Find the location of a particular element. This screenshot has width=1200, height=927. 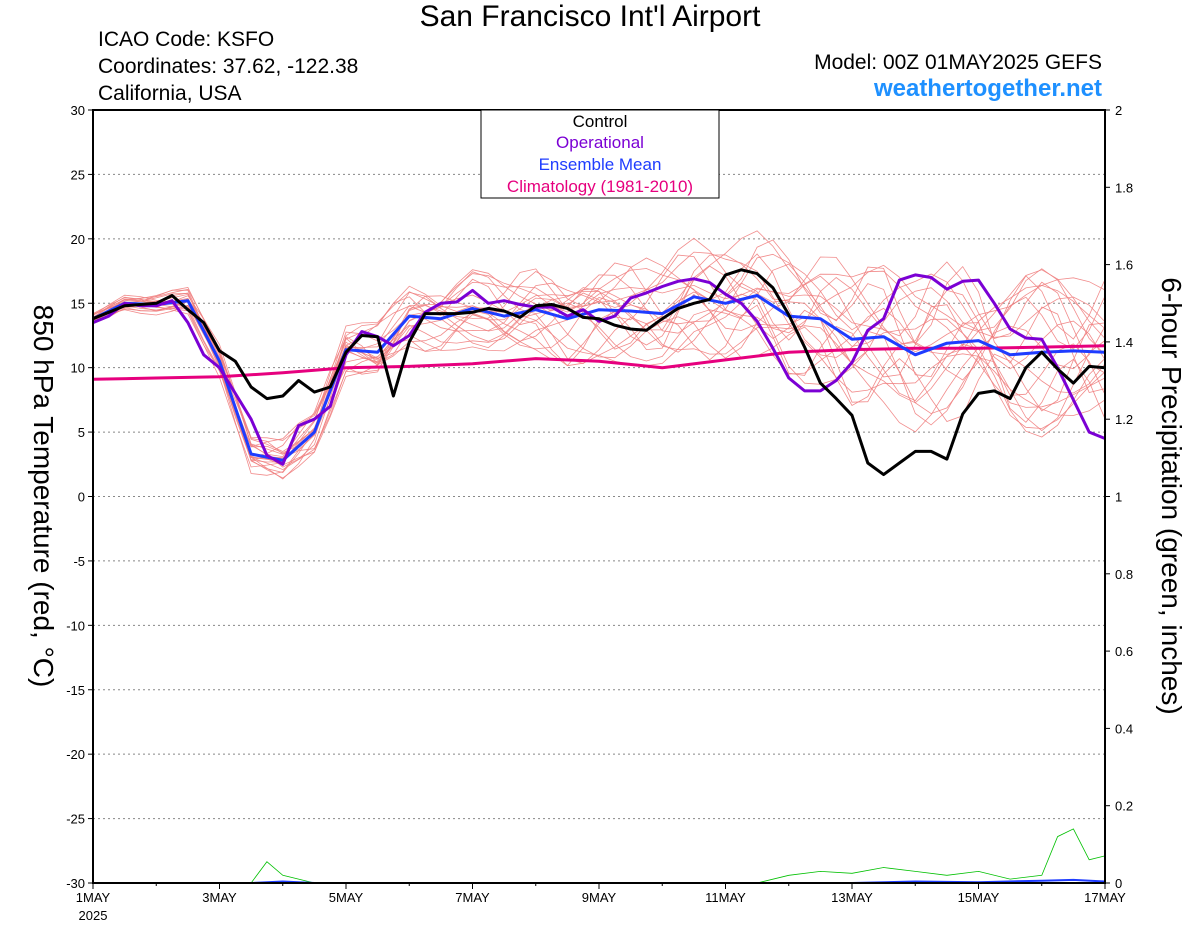

y-right-tick-label: 1.2 is located at coordinates (1124, 419).